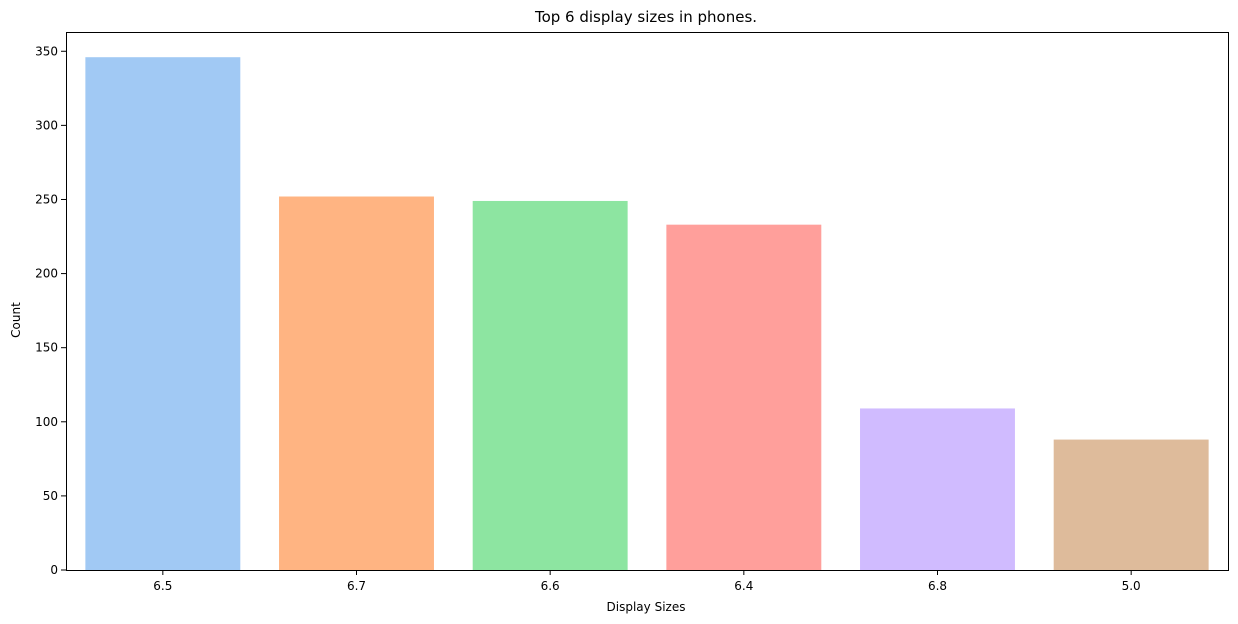  I want to click on y-tick-label: 250, so click(46, 199).